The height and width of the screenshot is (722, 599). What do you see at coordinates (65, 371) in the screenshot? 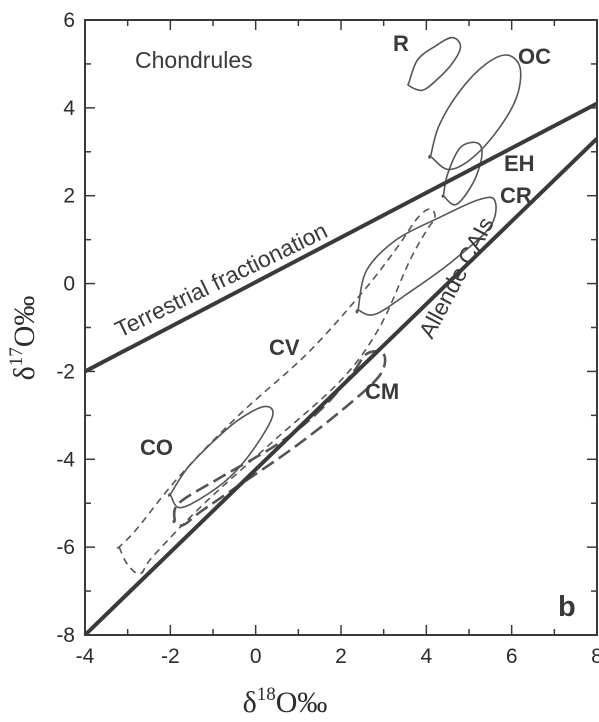
I see `y-tick-label: -2` at bounding box center [65, 371].